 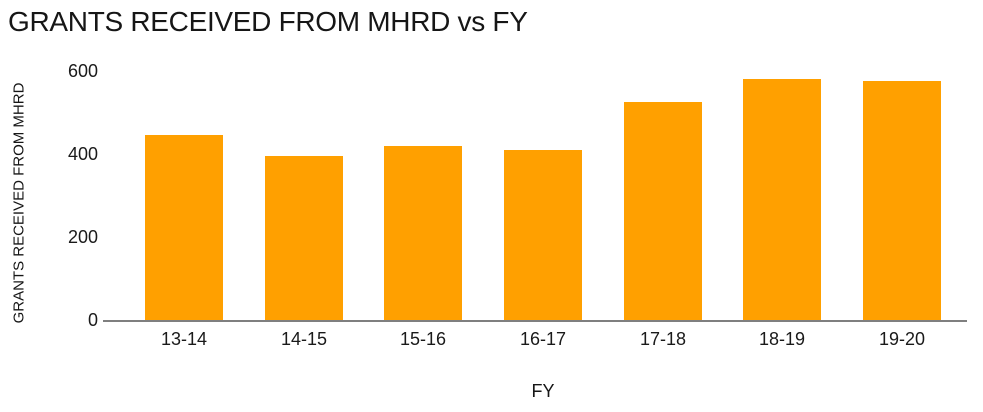 I want to click on x-tick-label: 16-17, so click(x=543, y=339).